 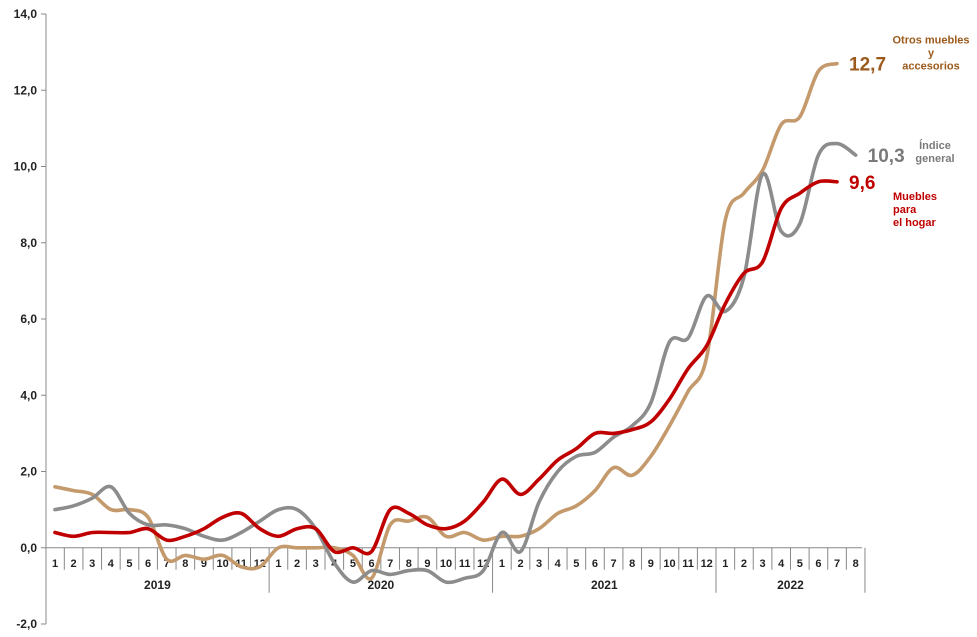 What do you see at coordinates (931, 54) in the screenshot?
I see `series-name-label-otros-muebles-accesorios: y` at bounding box center [931, 54].